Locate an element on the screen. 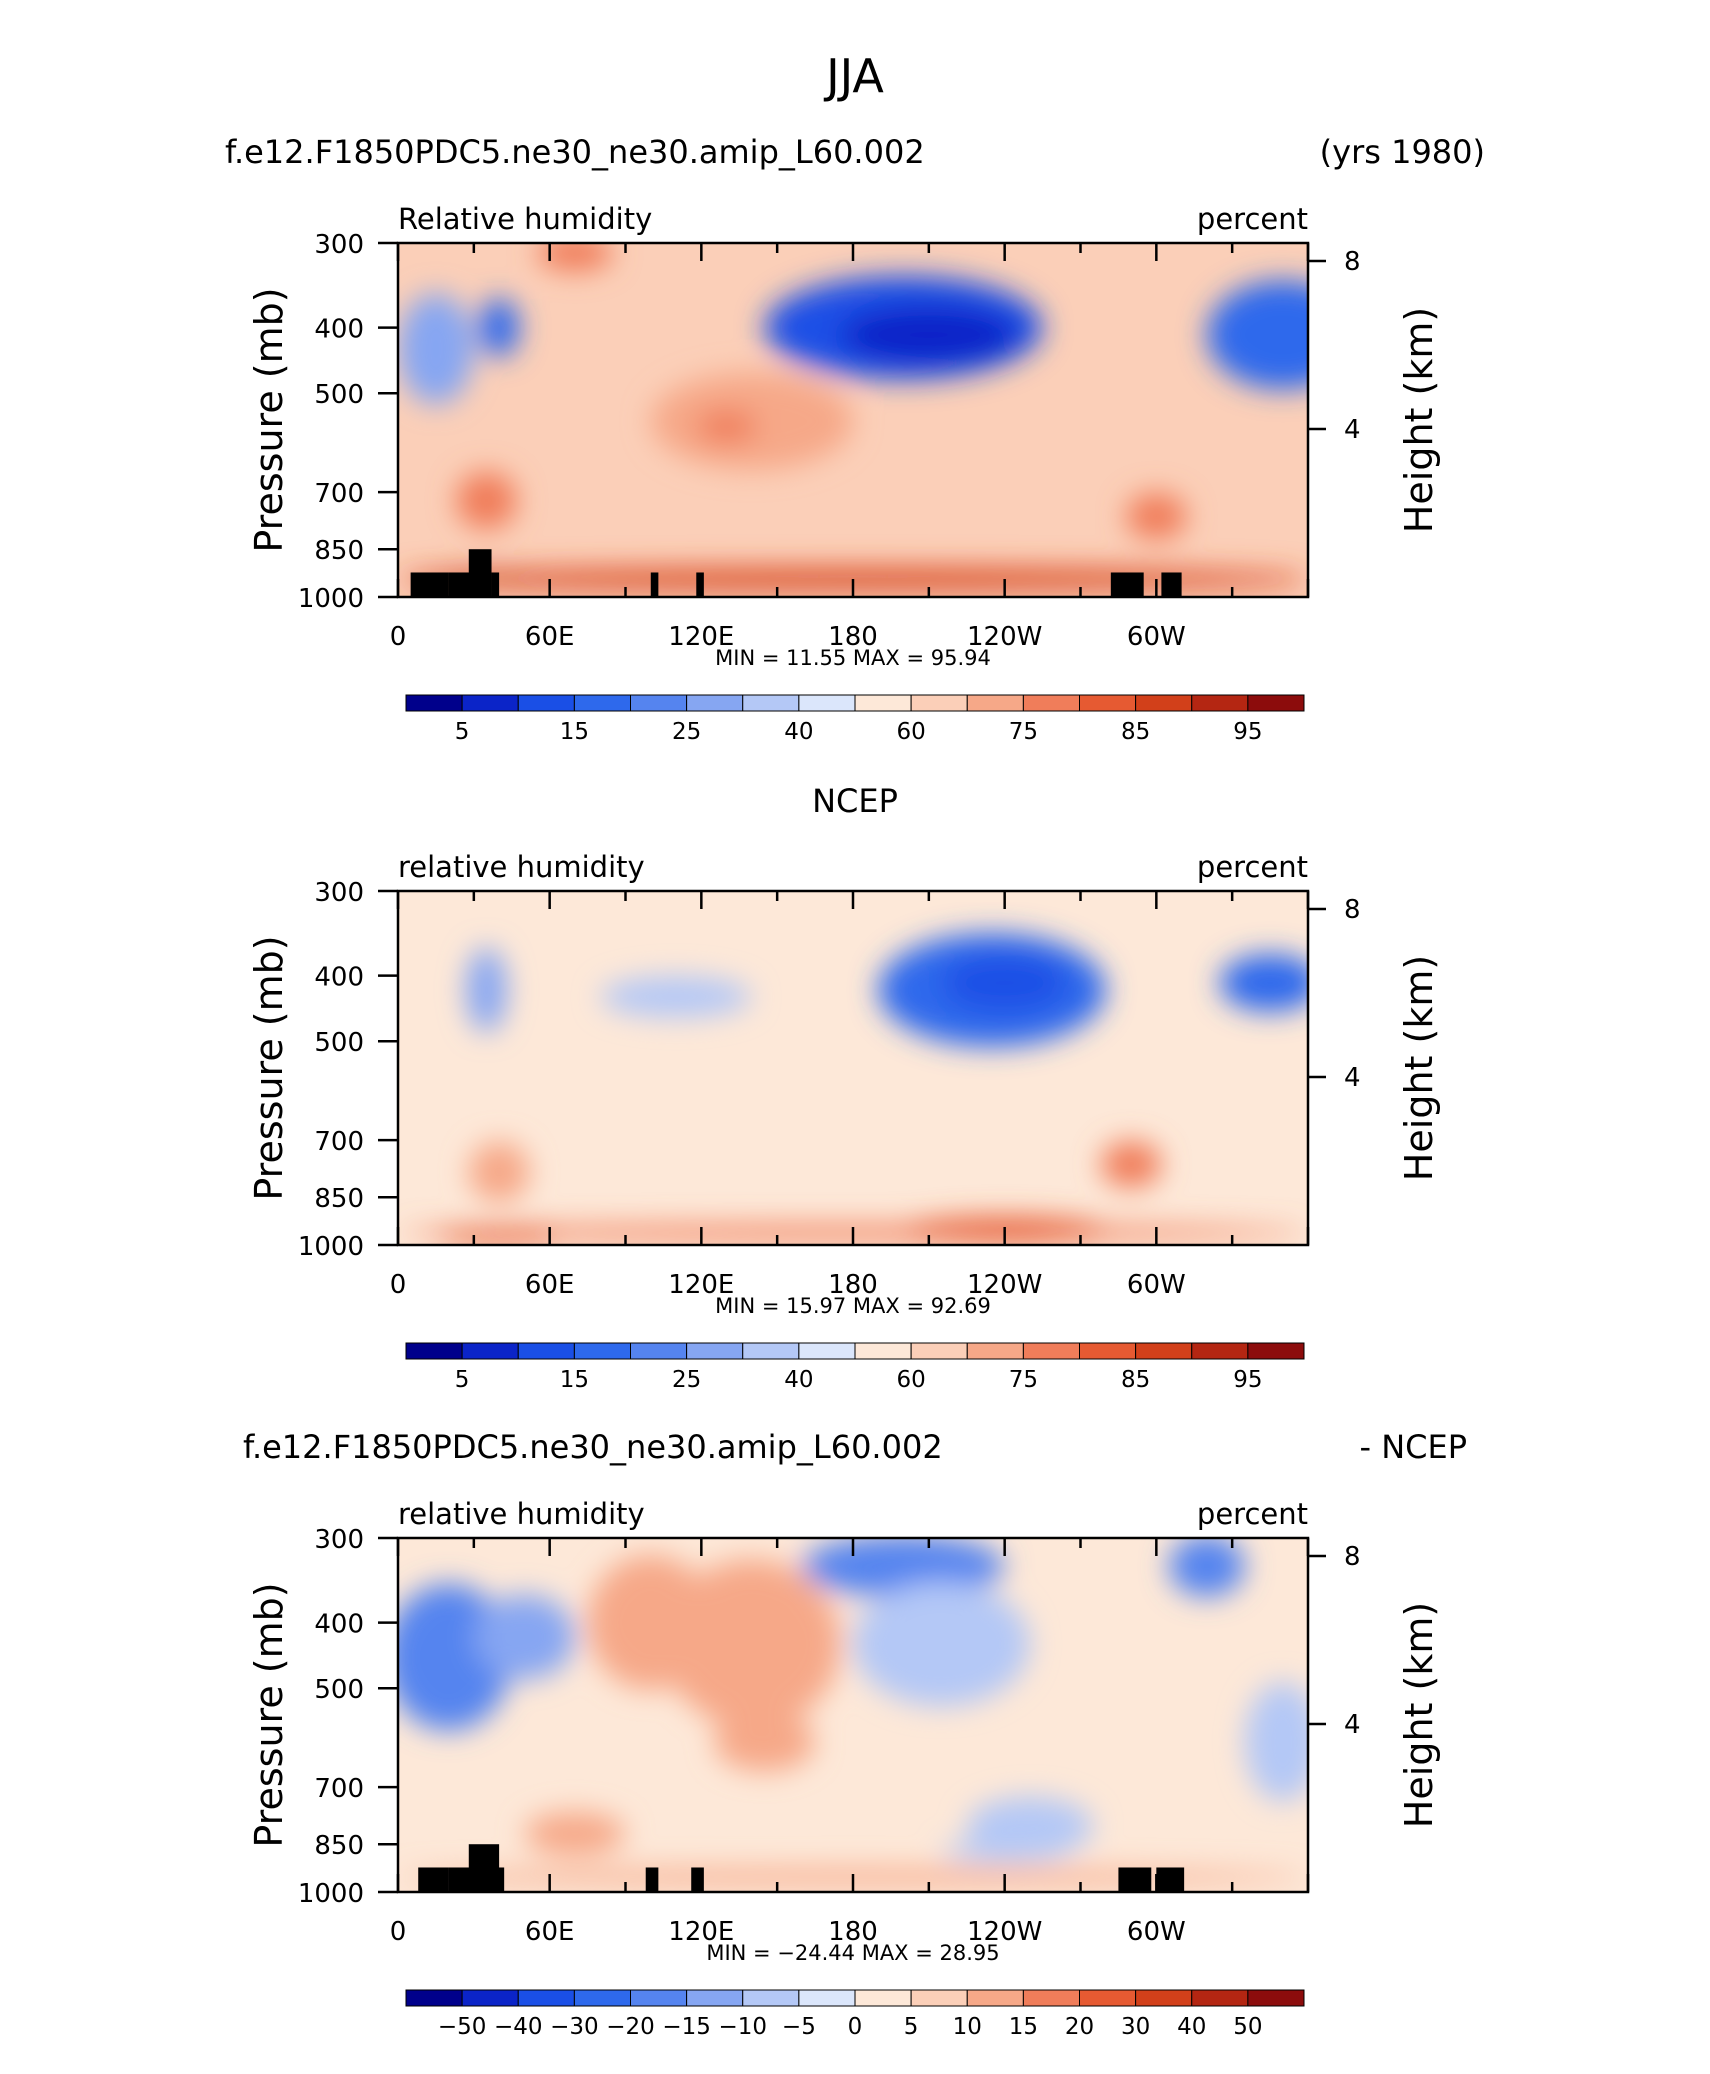 This screenshot has width=1710, height=2074. panel-3-field is located at coordinates (853, 1715).